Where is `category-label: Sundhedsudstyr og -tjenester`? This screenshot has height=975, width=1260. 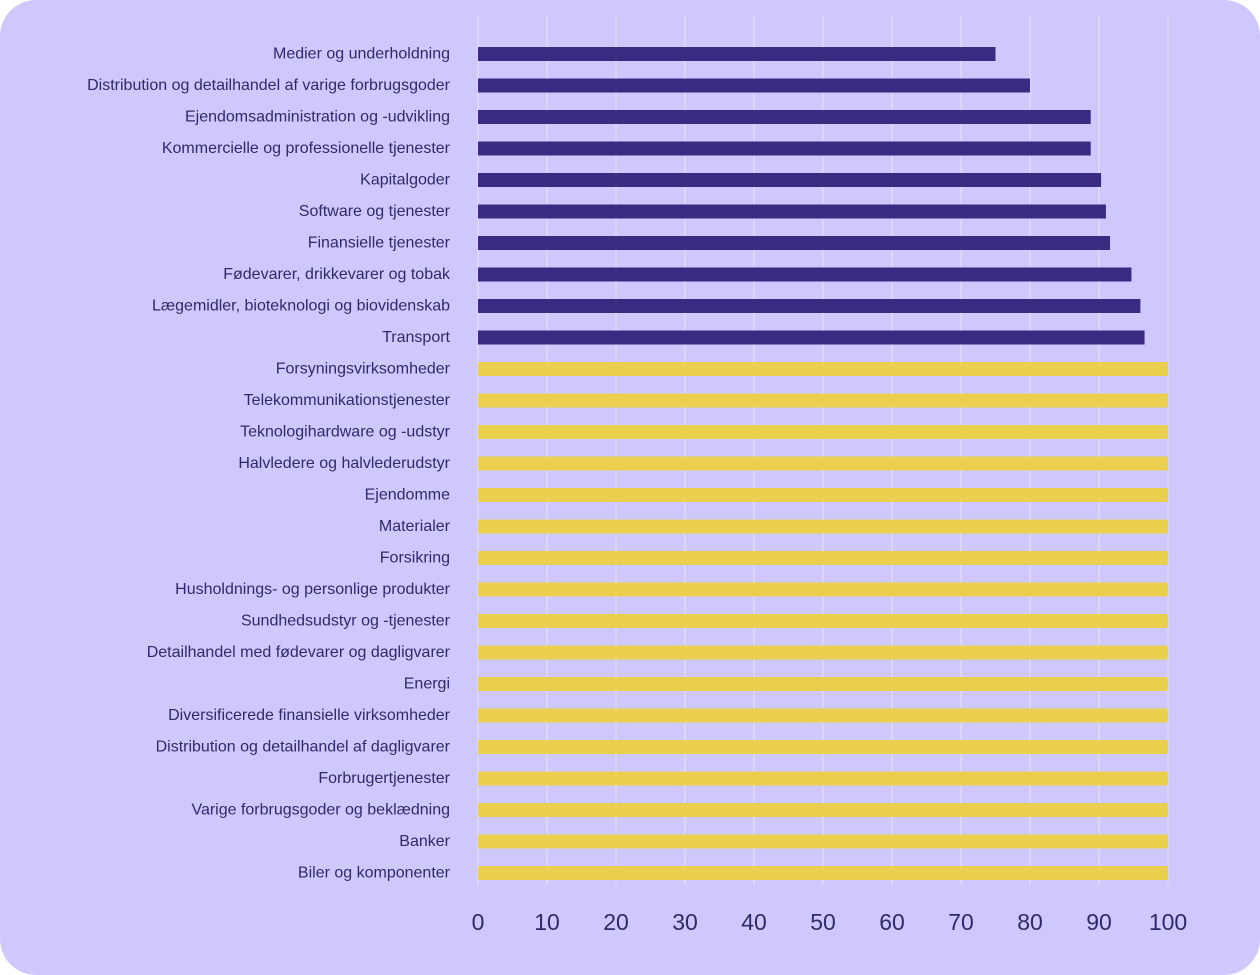
category-label: Sundhedsudstyr og -tjenester is located at coordinates (346, 621).